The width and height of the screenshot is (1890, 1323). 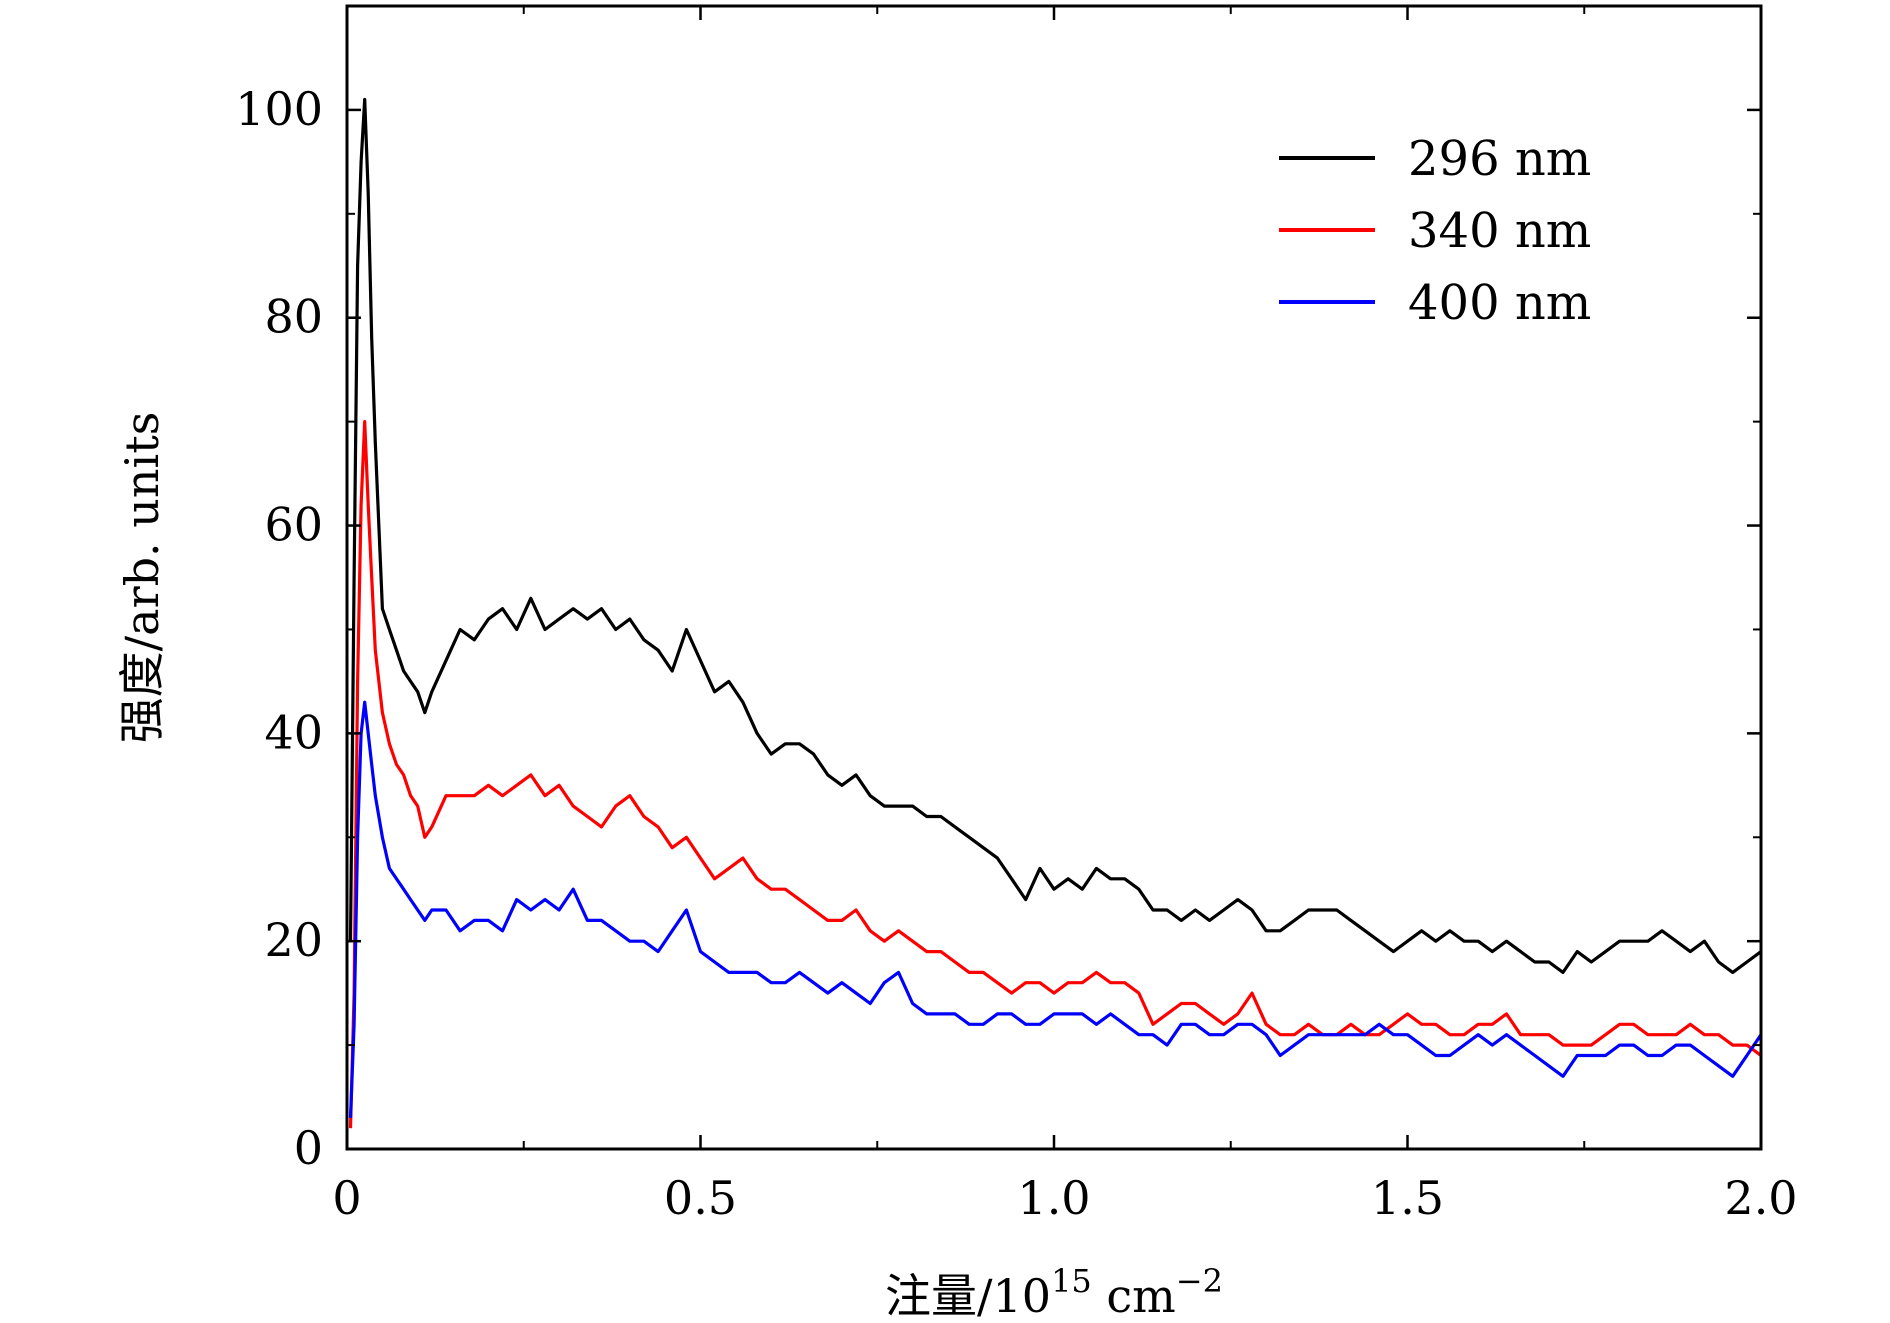 I want to click on y-tick-label: 20, so click(x=293, y=940).